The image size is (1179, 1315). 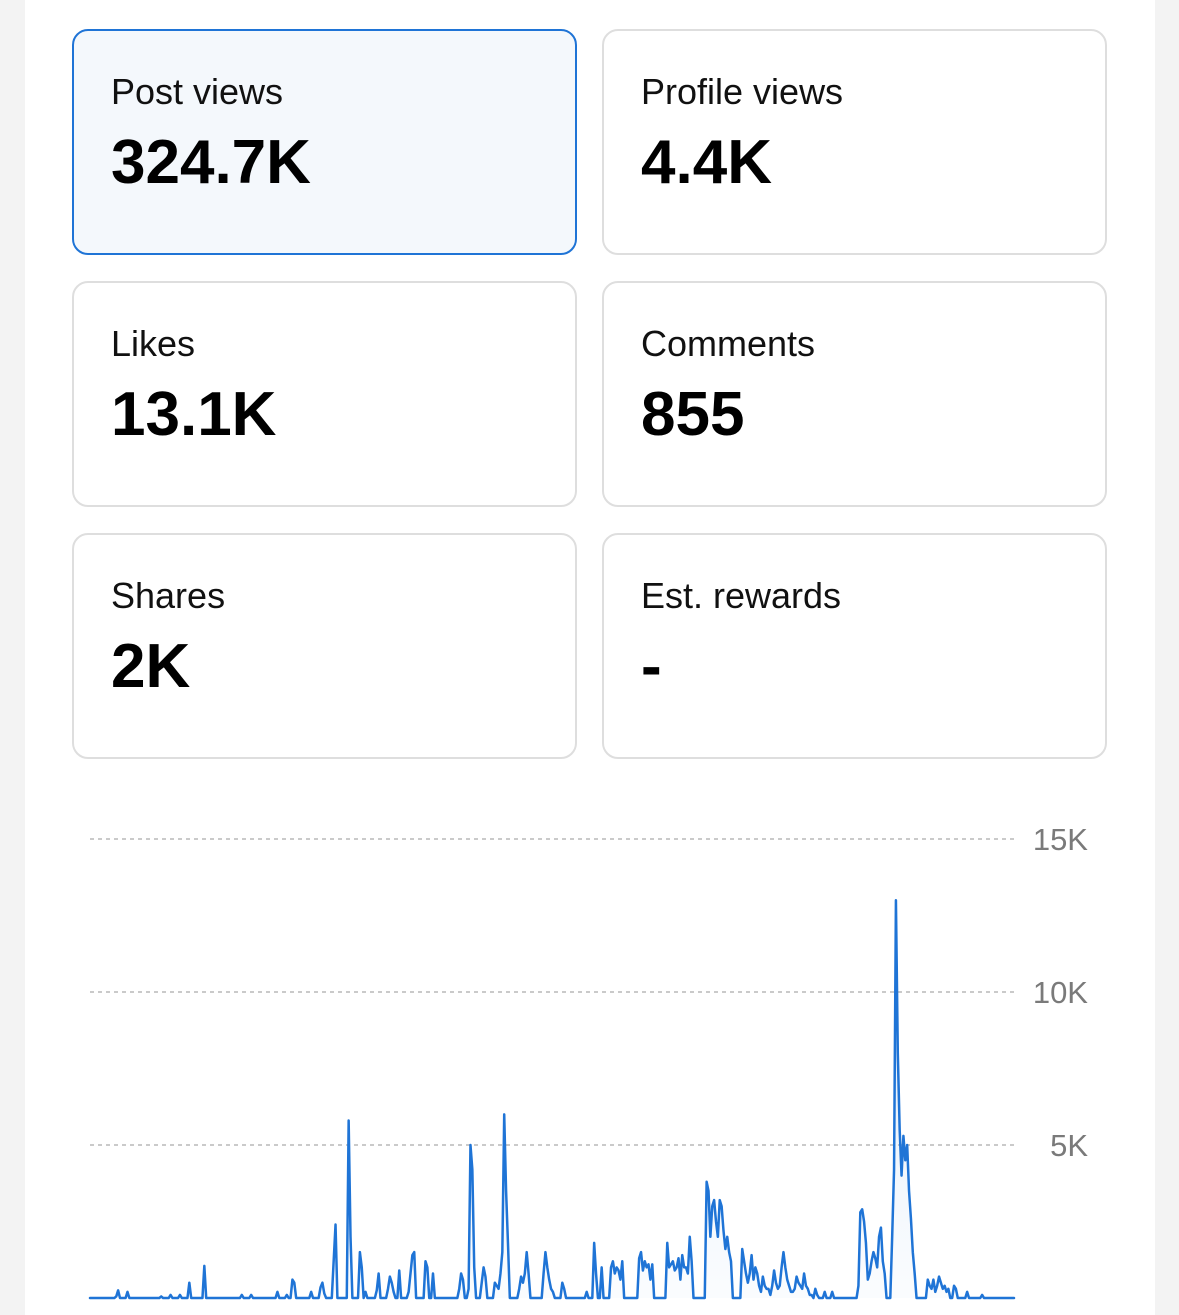 What do you see at coordinates (742, 91) in the screenshot?
I see `metric-label: Profile views` at bounding box center [742, 91].